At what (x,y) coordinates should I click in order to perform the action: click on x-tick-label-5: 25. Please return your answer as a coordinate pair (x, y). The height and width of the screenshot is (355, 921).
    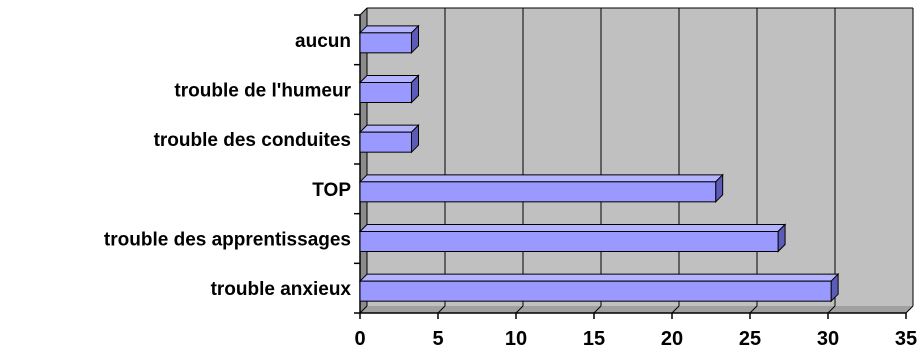
    Looking at the image, I should click on (750, 339).